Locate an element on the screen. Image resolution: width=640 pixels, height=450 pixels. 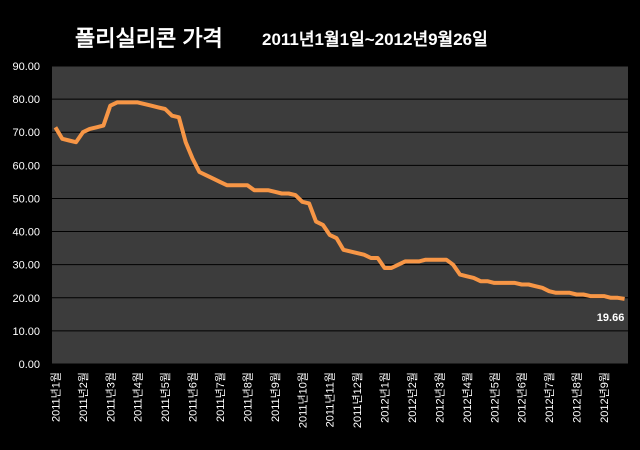
x-tick-label: 2011년8월 is located at coordinates (247, 397).